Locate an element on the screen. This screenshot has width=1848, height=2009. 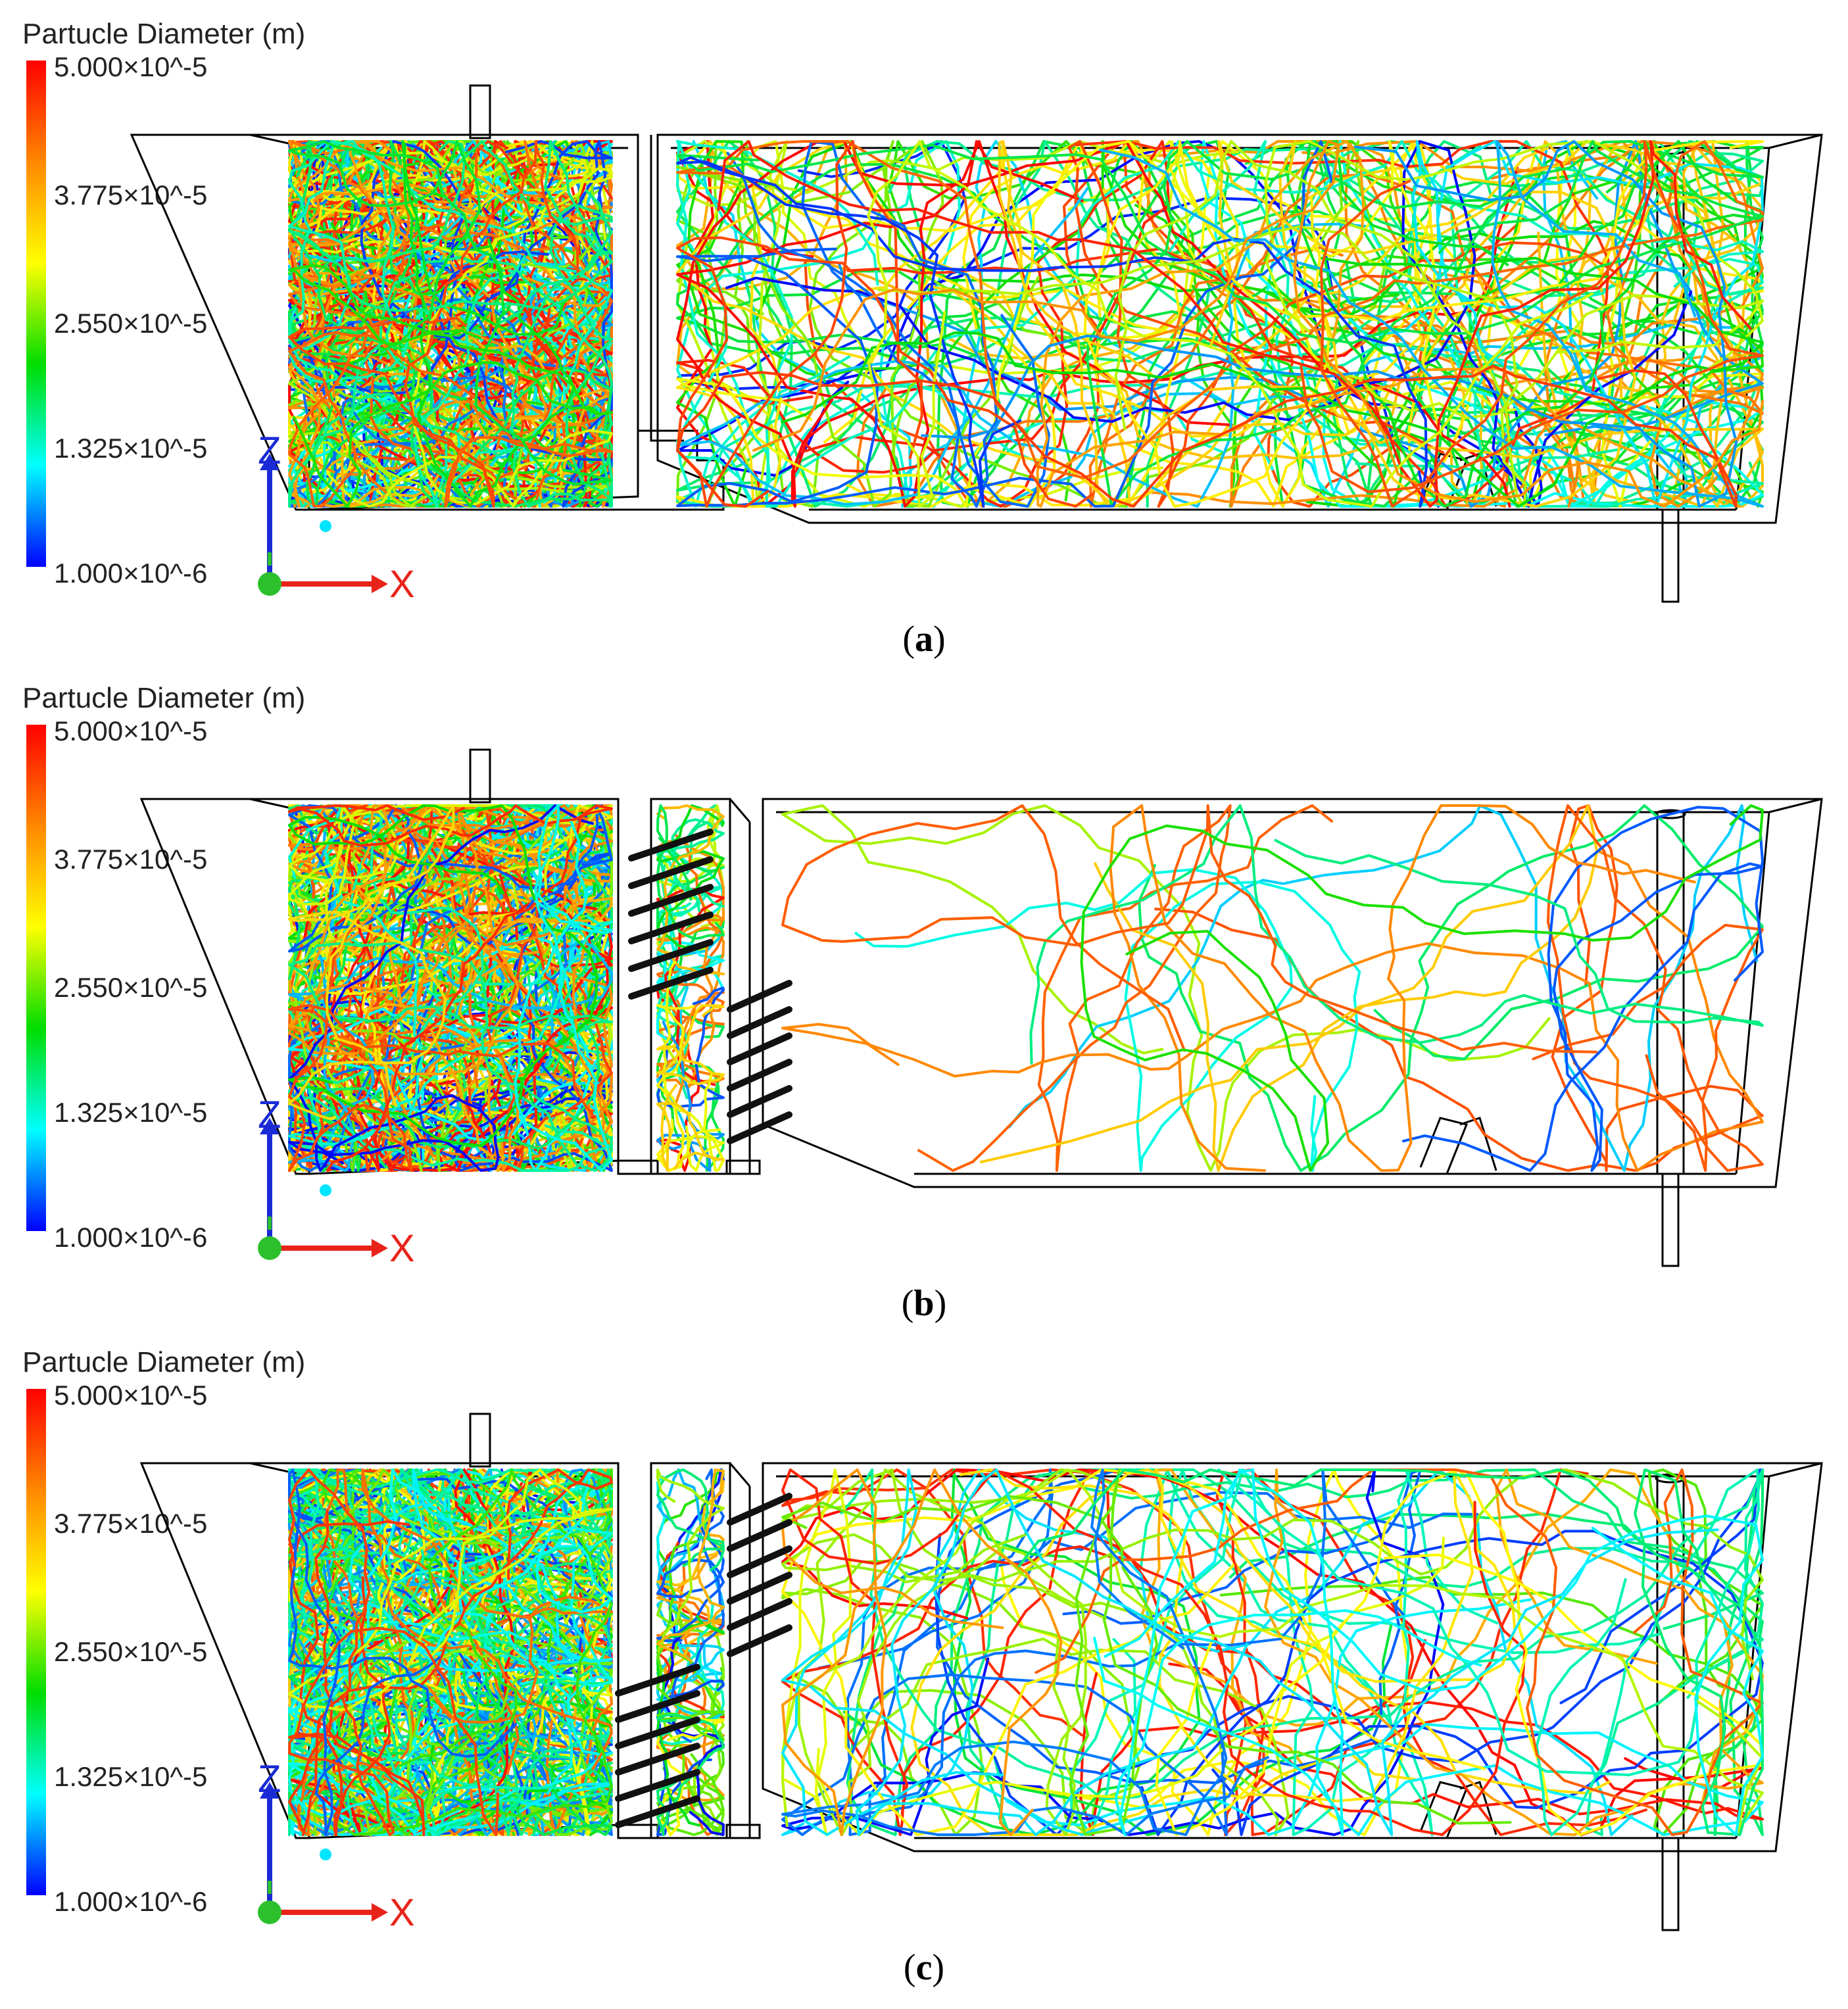
particle-trajectories is located at coordinates (1026, 1652).